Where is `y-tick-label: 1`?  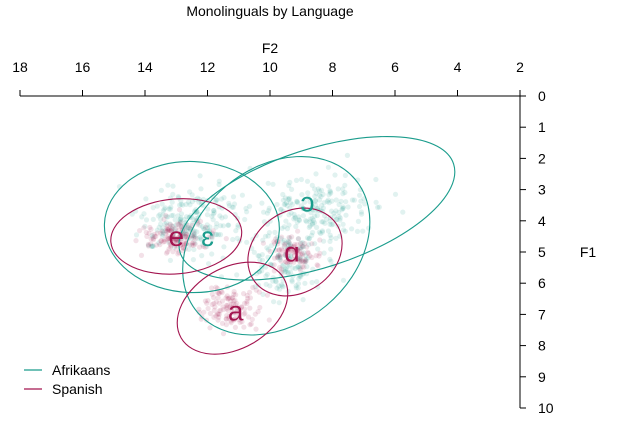
y-tick-label: 1 is located at coordinates (542, 127).